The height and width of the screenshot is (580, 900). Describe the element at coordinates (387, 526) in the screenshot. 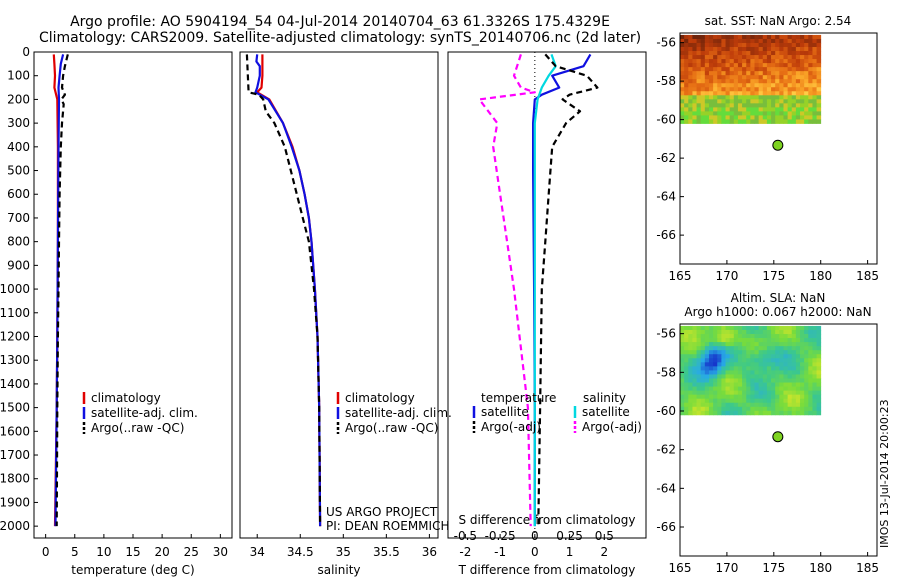

I see `pi-annotation: PI: DEAN ROEMMICH` at that location.